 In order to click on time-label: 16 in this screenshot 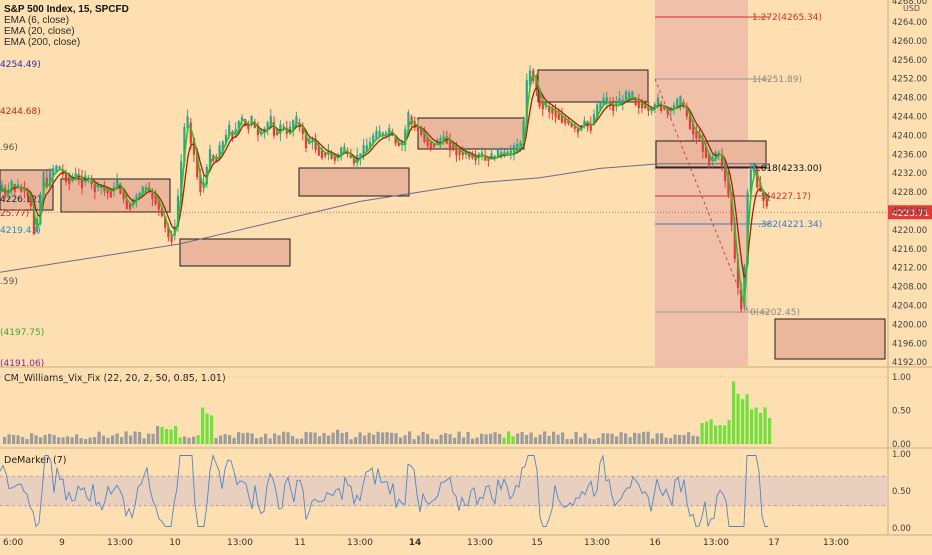, I will do `click(655, 543)`.